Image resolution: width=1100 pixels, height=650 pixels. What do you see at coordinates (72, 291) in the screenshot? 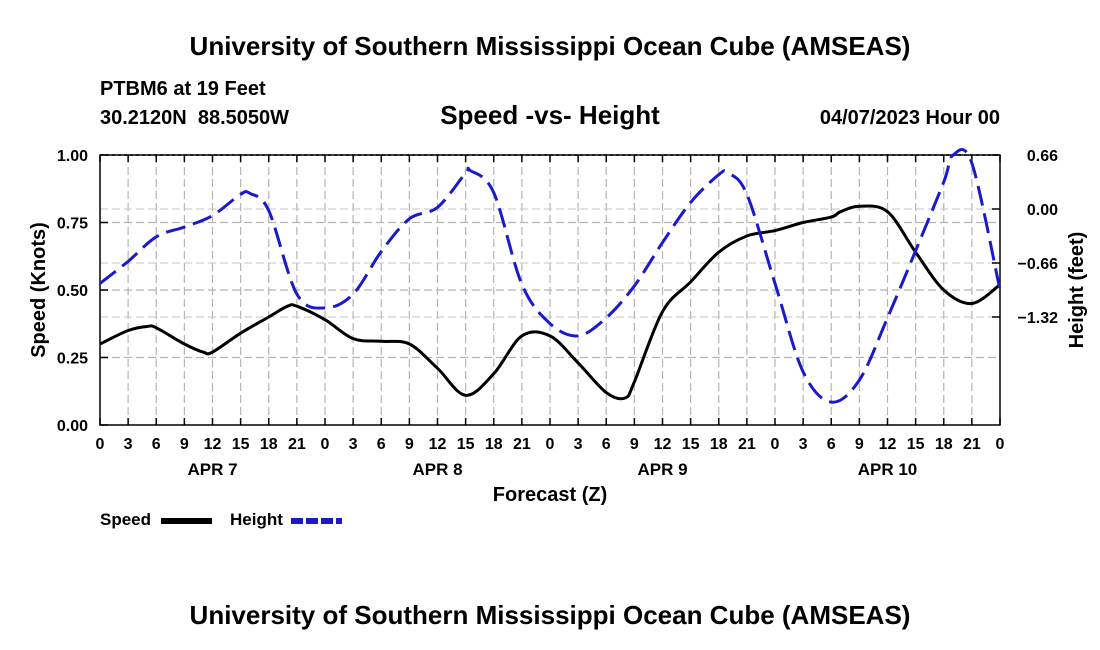
I see `y-tick-label: 0.50` at bounding box center [72, 291].